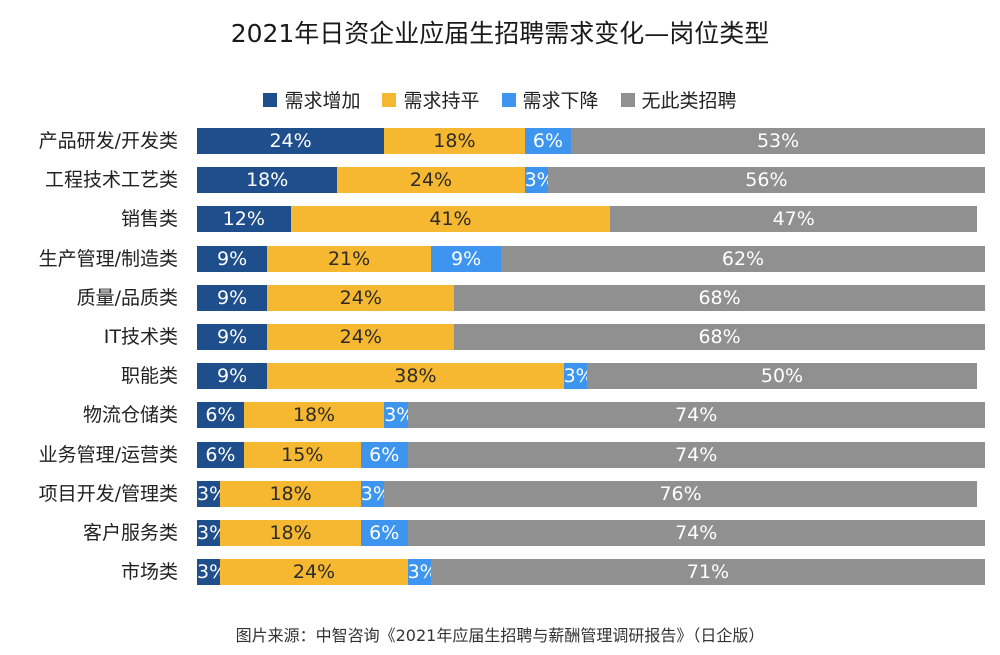 The height and width of the screenshot is (655, 1000). I want to click on category-label: 产品研发/开发类, so click(108, 141).